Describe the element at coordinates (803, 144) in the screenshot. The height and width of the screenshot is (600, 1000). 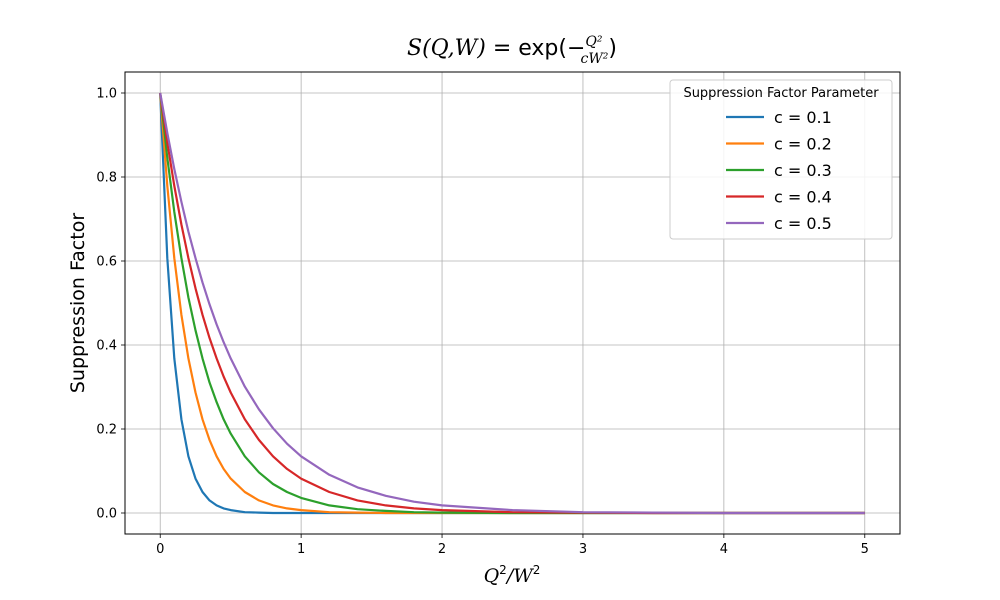
I see `legend-label: c = 0.2` at that location.